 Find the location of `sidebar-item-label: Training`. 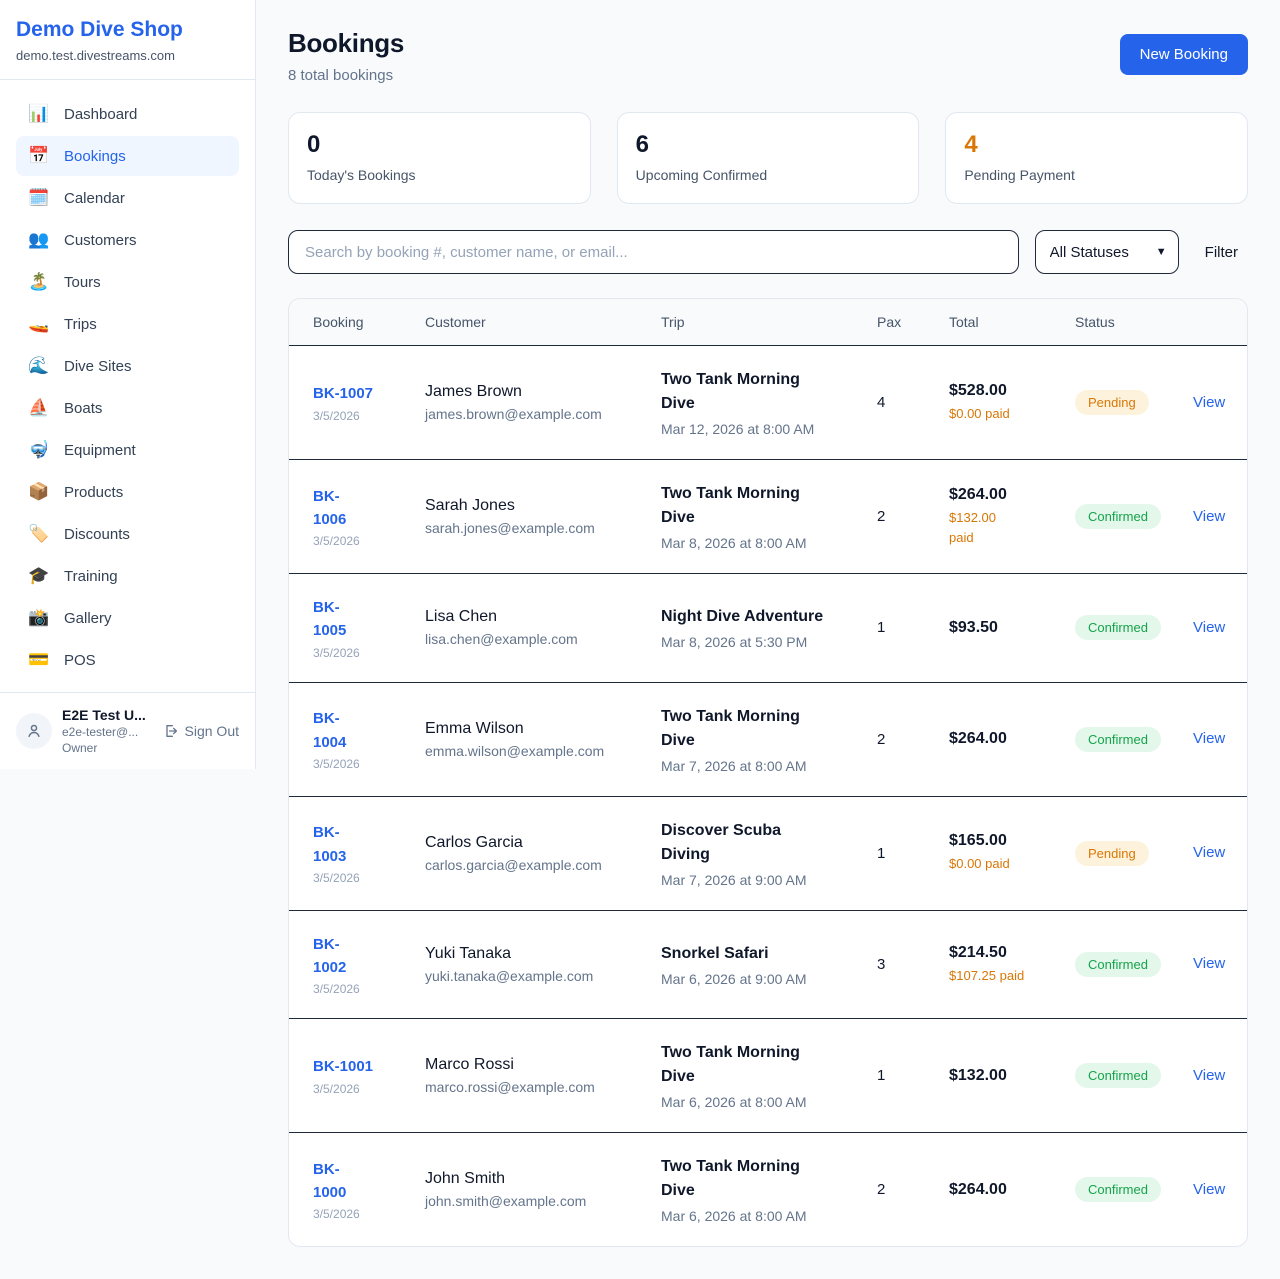

sidebar-item-label: Training is located at coordinates (91, 576).